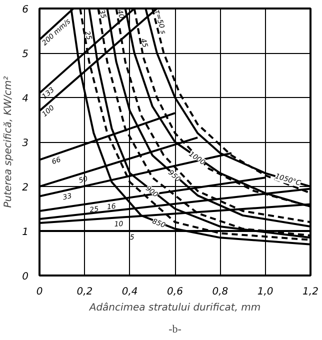 The image size is (322, 340). Describe the element at coordinates (84, 292) in the screenshot. I see `x-tick-label: 0,2` at that location.